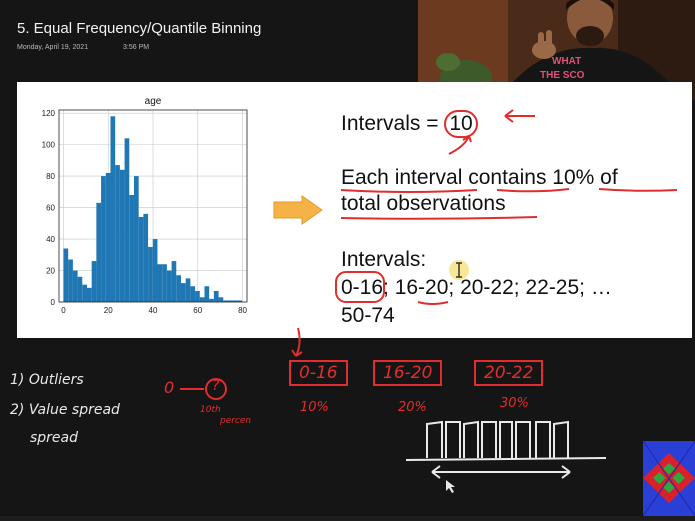 This screenshot has width=695, height=521. Describe the element at coordinates (392, 288) in the screenshot. I see `interval-circle-annotations` at that location.